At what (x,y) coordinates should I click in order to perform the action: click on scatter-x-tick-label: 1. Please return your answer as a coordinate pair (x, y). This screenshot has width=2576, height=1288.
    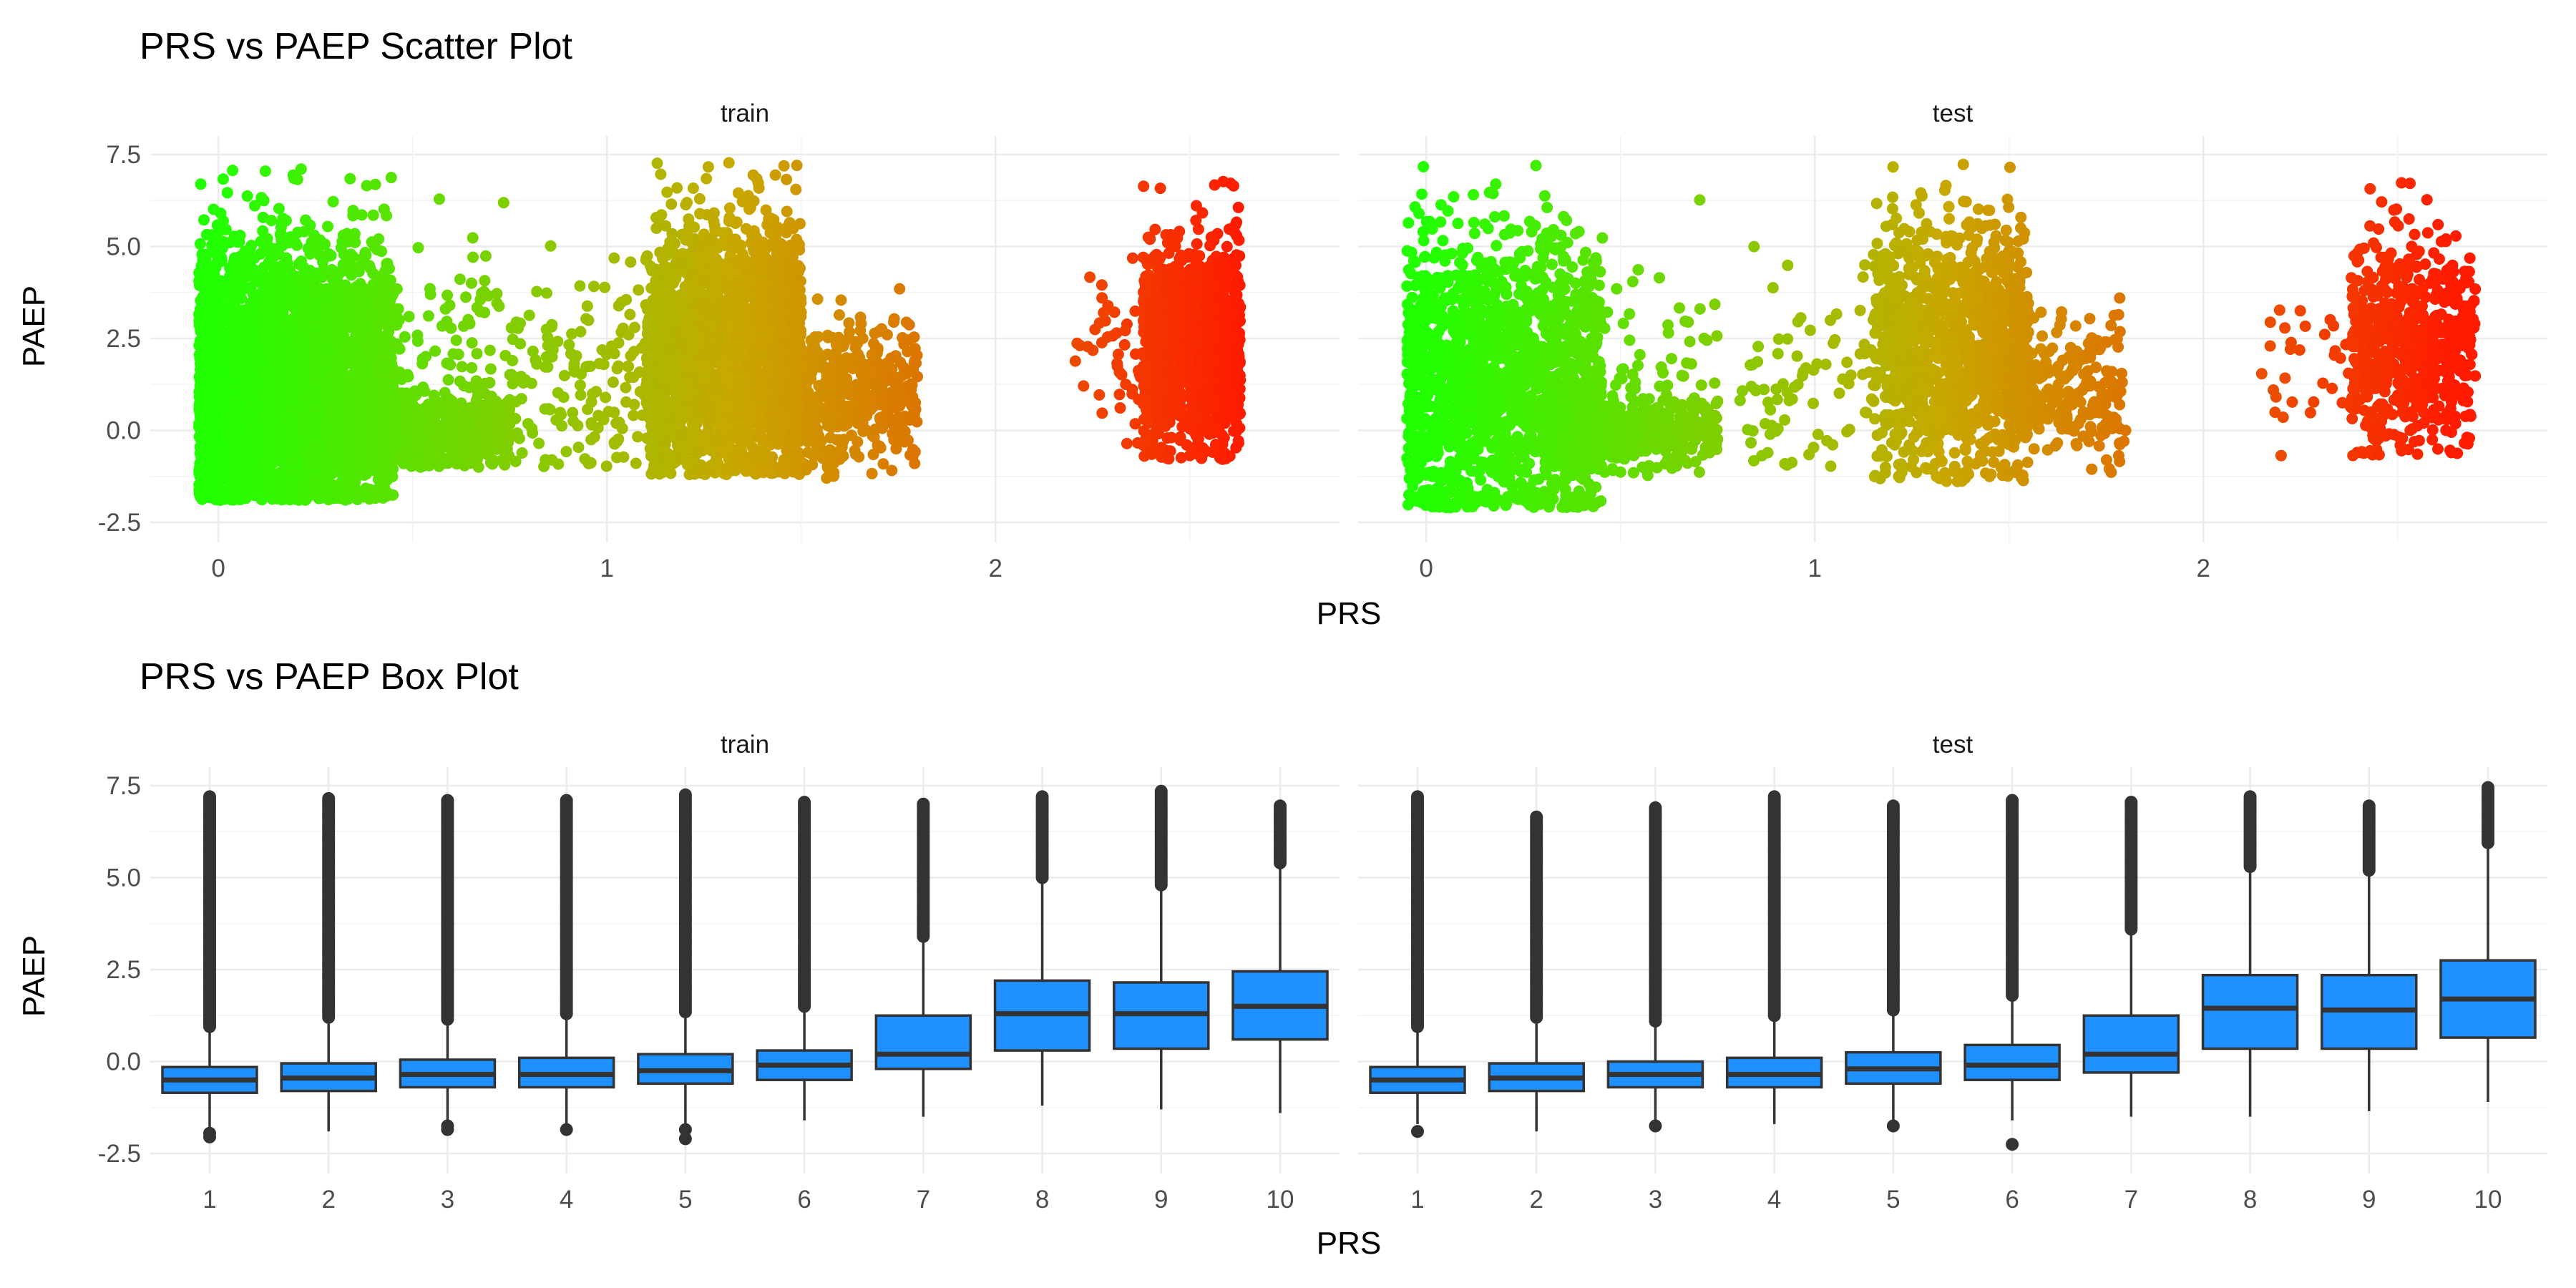
    Looking at the image, I should click on (606, 568).